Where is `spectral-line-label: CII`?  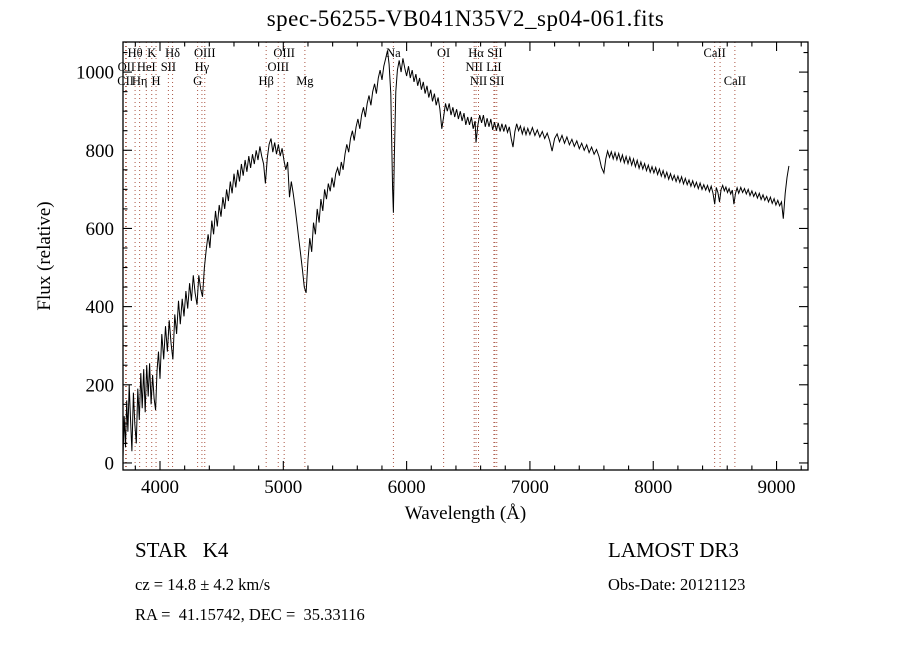
spectral-line-label: CII is located at coordinates (125, 81).